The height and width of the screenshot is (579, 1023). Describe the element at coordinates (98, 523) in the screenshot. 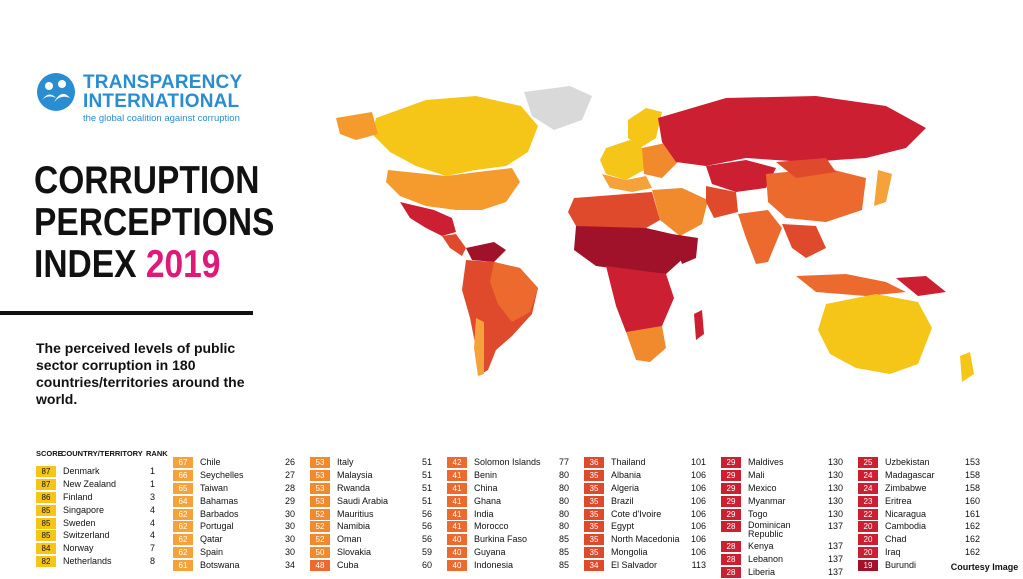

I see `table-row: 85 Sweden 4` at that location.